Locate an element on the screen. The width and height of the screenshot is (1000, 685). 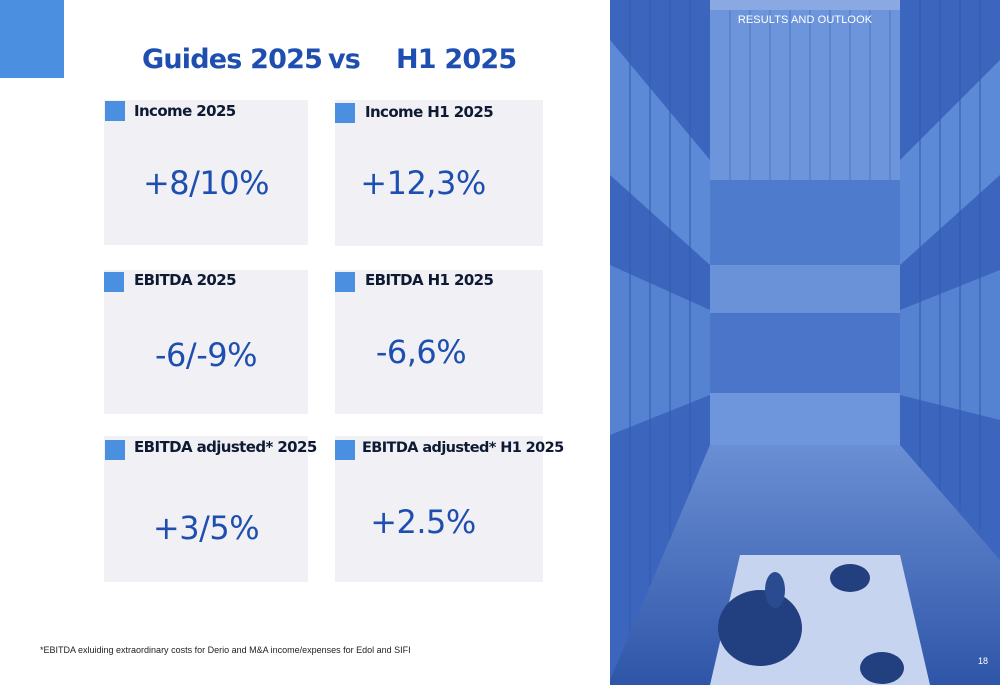
card-income-2025: +8/10% is located at coordinates (206, 172).